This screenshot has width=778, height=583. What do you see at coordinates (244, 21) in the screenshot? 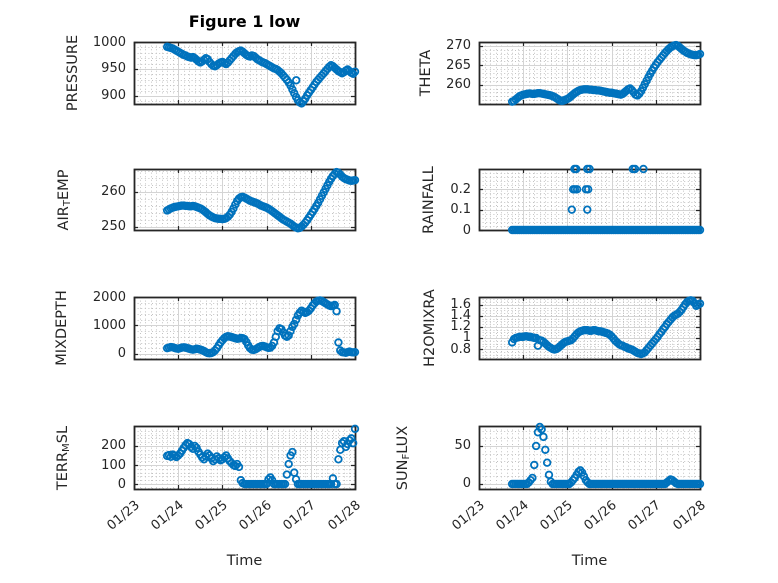
I see `figure-title: Figure 1 low` at bounding box center [244, 21].